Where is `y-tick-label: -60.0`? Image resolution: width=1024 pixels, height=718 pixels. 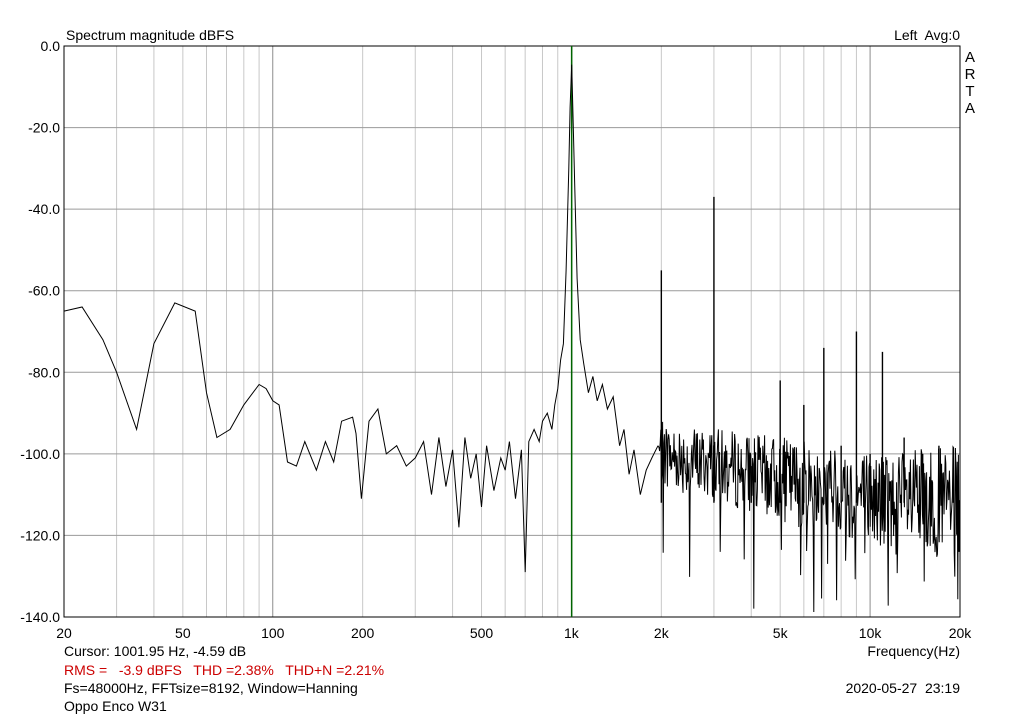
y-tick-label: -60.0 is located at coordinates (44, 291).